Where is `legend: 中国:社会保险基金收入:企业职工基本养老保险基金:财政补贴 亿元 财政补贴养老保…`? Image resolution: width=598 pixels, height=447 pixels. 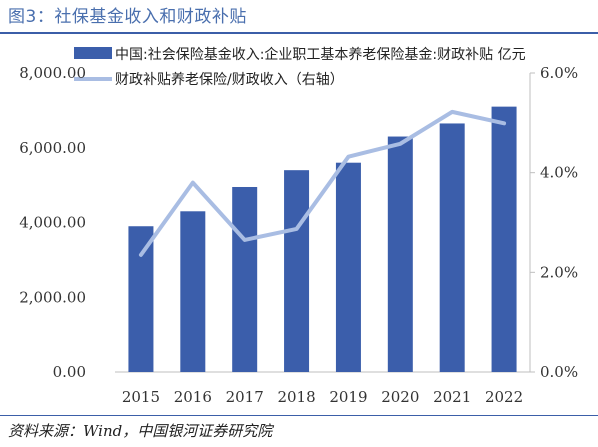
legend: 中国:社会保险基金收入:企业职工基本养老保险基金:财政补贴 亿元 财政补贴养老保… is located at coordinates (300, 67).